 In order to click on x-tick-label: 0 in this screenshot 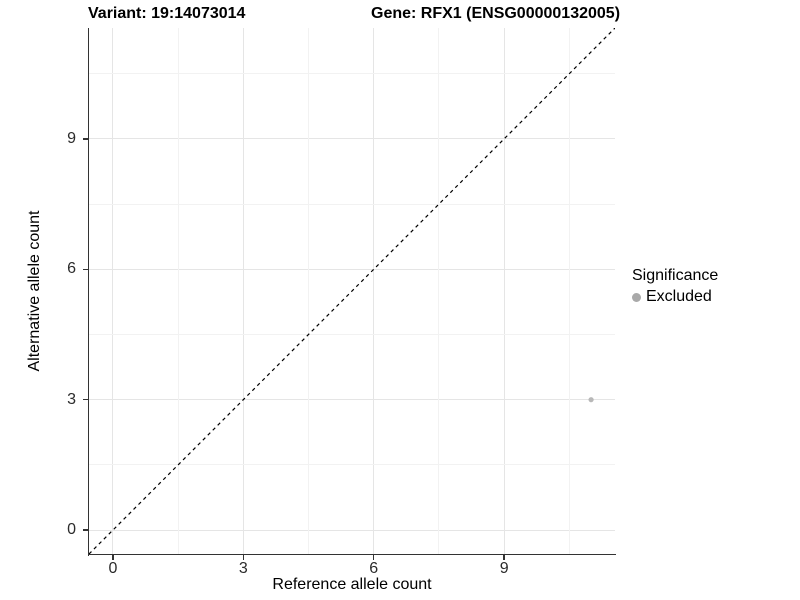, I will do `click(113, 568)`.